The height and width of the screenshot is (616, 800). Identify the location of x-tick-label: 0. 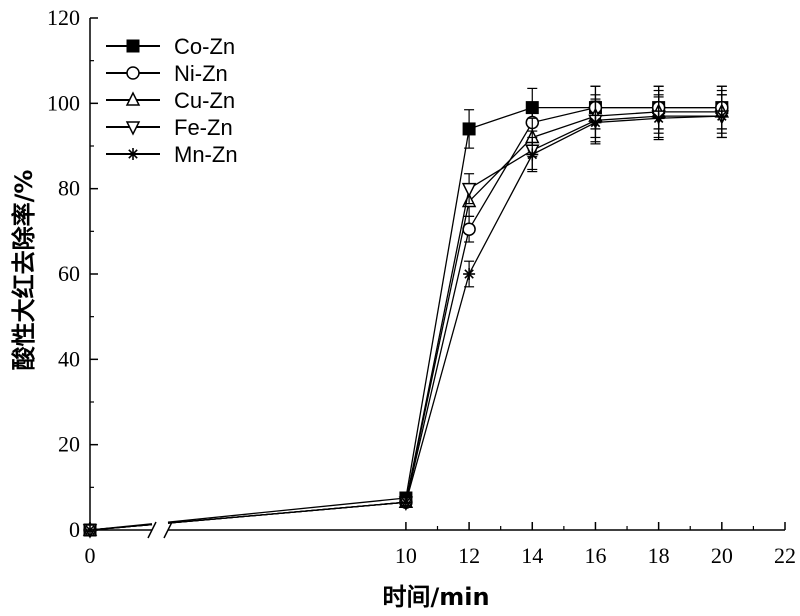
(90, 555).